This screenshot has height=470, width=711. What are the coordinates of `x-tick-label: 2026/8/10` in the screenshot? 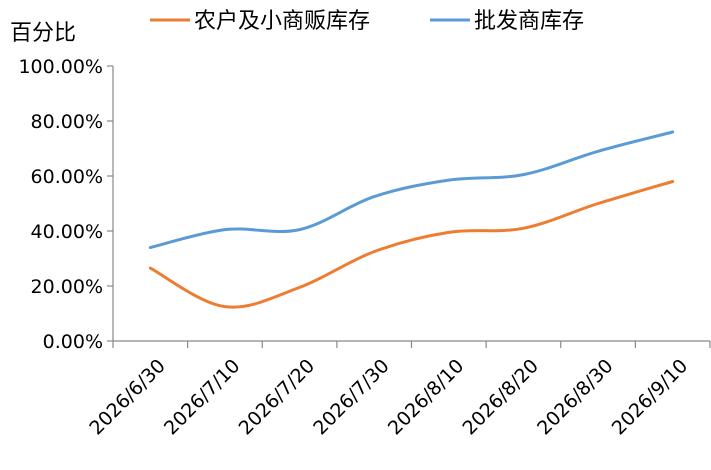 It's located at (426, 397).